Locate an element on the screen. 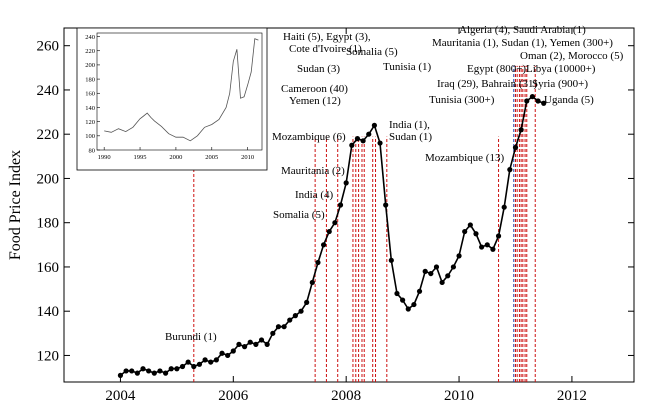 The height and width of the screenshot is (416, 667). inset-plot-frame is located at coordinates (179, 91).